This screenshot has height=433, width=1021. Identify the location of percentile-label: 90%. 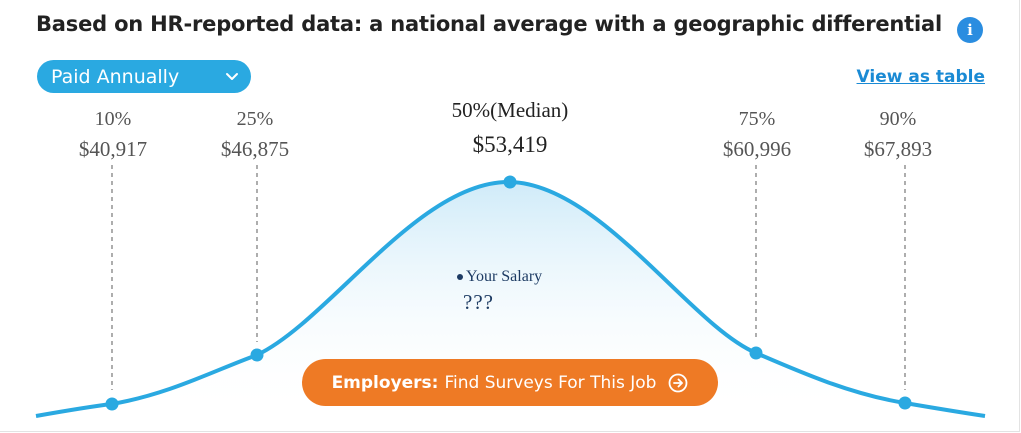
(898, 119).